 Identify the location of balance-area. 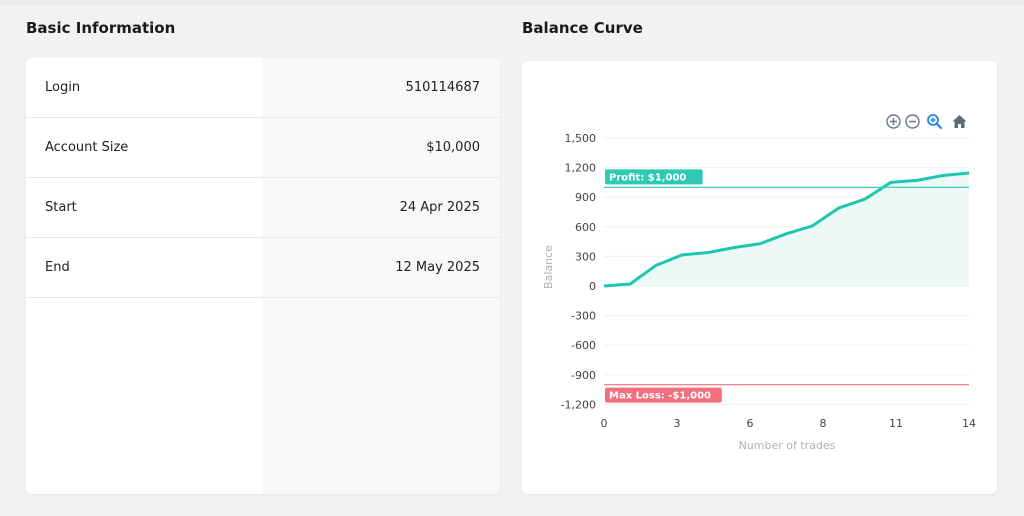
(786, 229).